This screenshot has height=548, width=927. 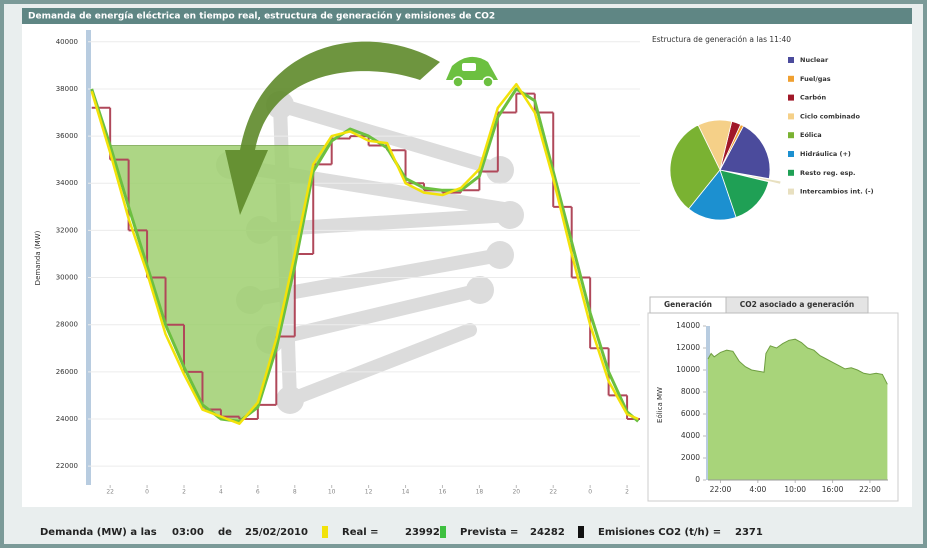 I want to click on car-icon, so click(x=472, y=72).